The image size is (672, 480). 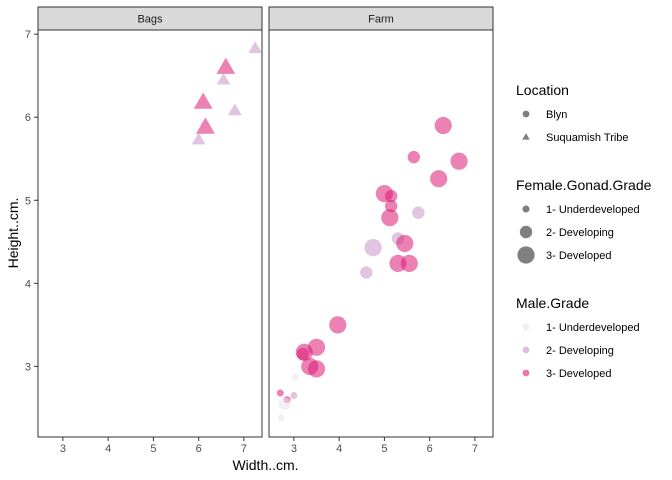 What do you see at coordinates (587, 138) in the screenshot?
I see `legend-label: Suquamish Tribe` at bounding box center [587, 138].